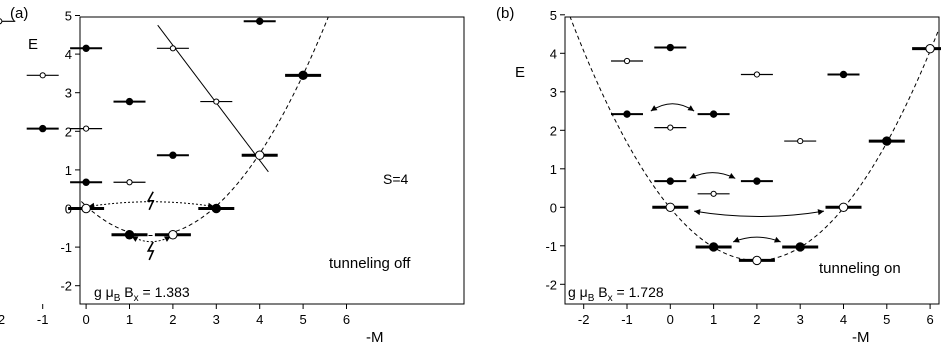 This screenshot has width=941, height=345. Describe the element at coordinates (33, 44) in the screenshot. I see `panel-a-ylabel: E` at that location.